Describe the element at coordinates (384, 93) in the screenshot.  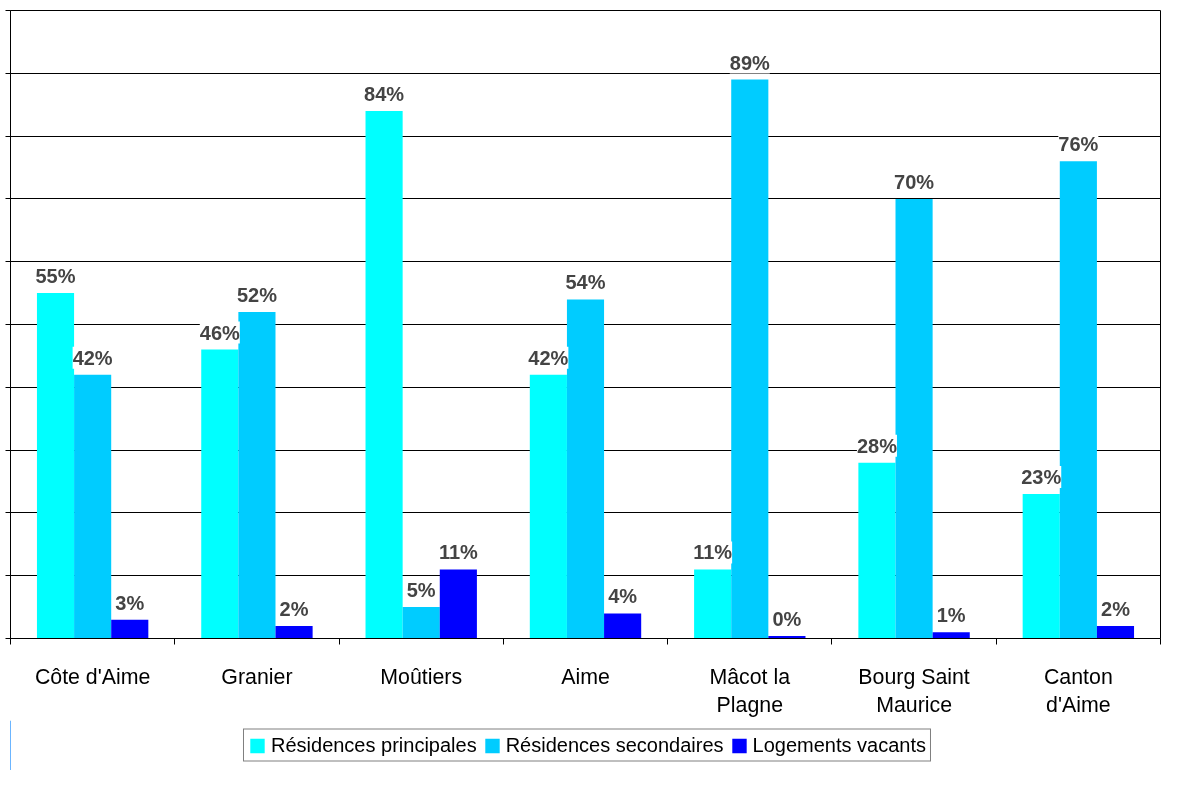
I see `data-label: 84%` at that location.